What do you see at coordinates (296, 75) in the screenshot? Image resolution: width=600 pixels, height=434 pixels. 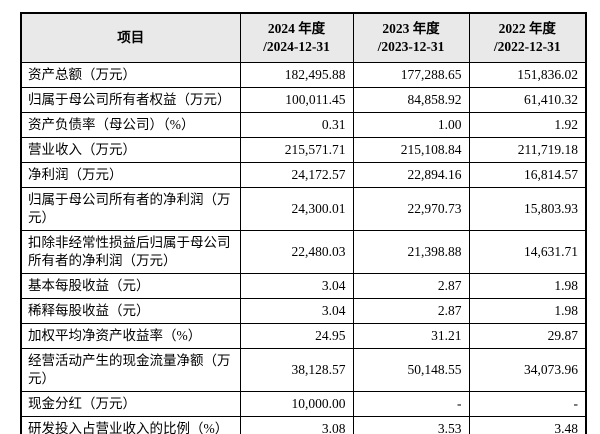 I see `cell-value: 182,495.88` at bounding box center [296, 75].